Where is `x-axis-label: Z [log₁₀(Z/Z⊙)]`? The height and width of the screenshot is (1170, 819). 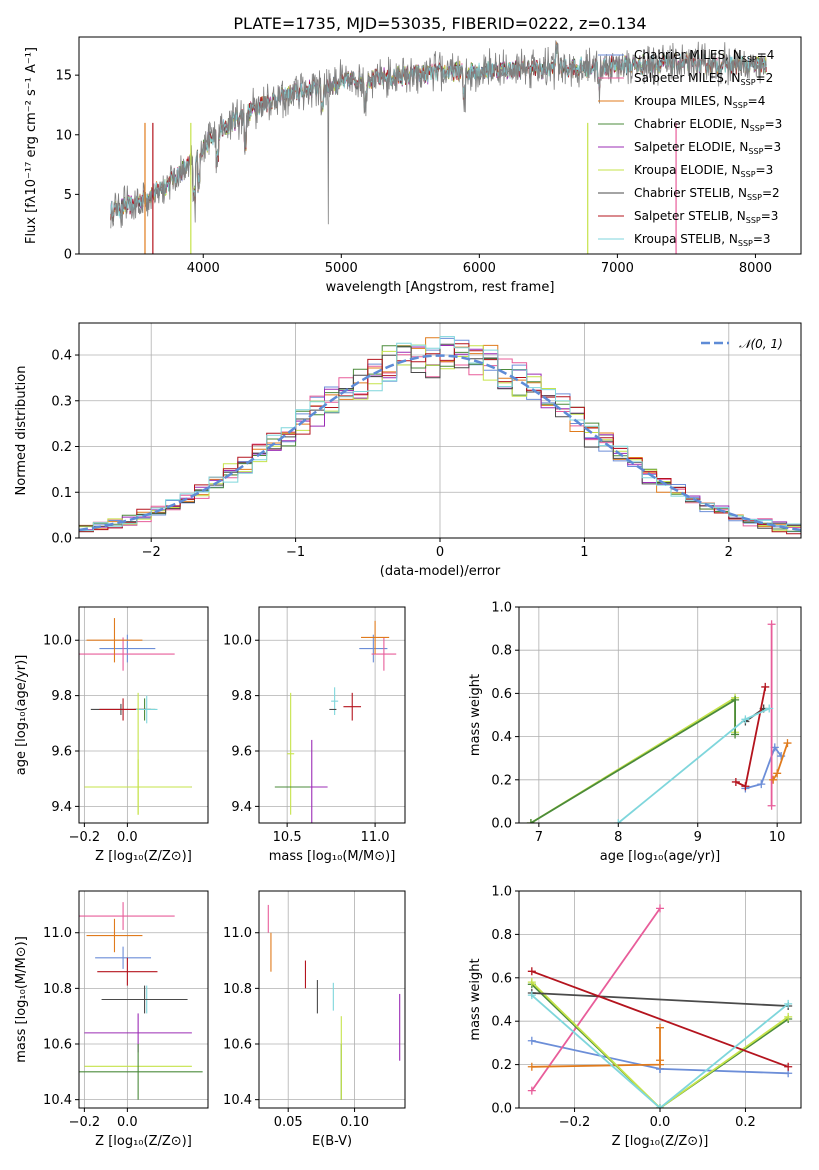
x-axis-label: Z [log₁₀(Z/Z⊙)] is located at coordinates (143, 1141).